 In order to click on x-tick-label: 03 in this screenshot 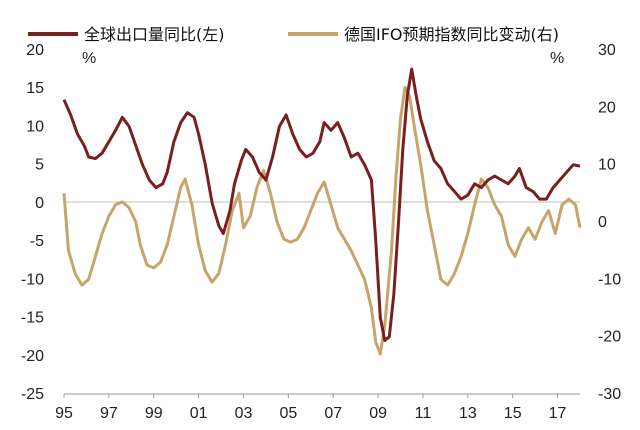, I will do `click(244, 413)`.